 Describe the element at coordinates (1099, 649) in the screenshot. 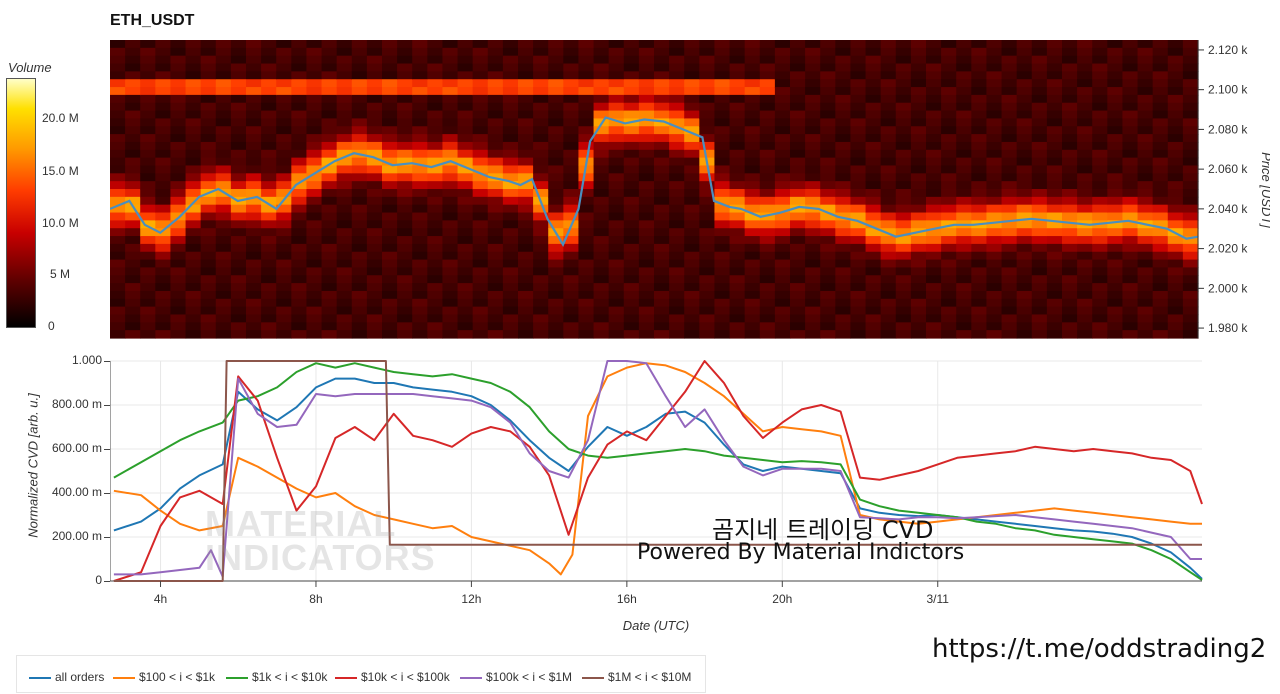

I see `telegram-url: https://t.me/oddstrading2` at that location.